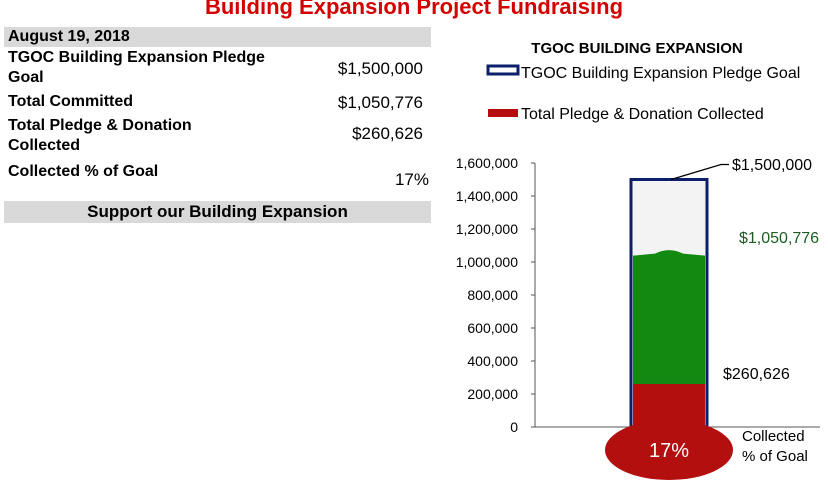 Image resolution: width=828 pixels, height=483 pixels. What do you see at coordinates (71, 101) in the screenshot?
I see `summary-row-label: Total Committed` at bounding box center [71, 101].